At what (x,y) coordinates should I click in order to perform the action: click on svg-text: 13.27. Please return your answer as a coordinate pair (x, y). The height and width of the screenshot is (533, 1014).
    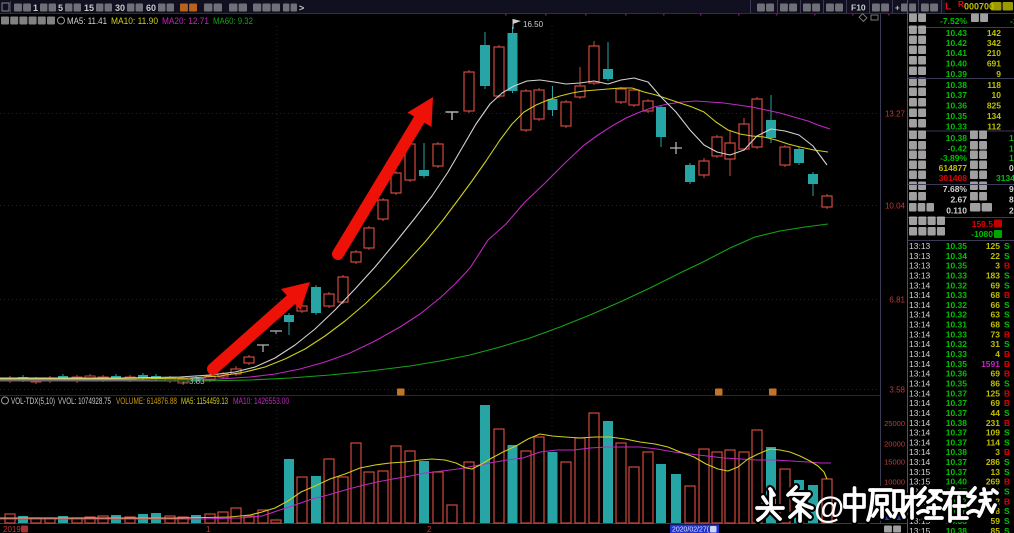
    Looking at the image, I should click on (895, 114).